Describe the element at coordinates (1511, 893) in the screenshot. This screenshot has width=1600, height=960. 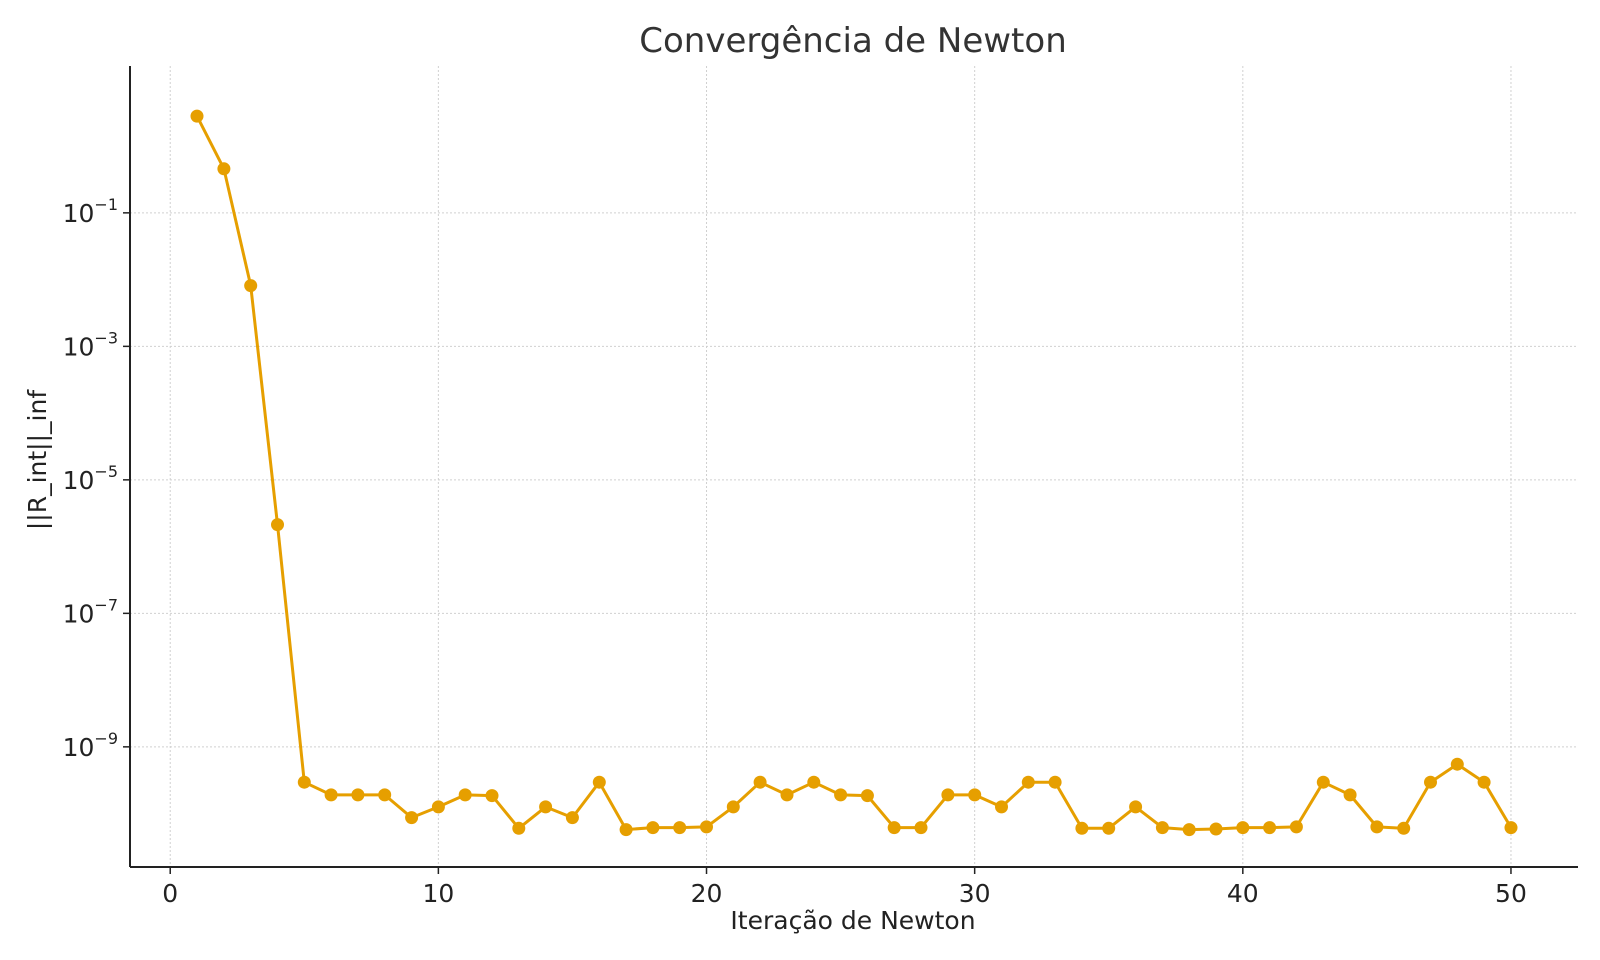
I see `x-tick-label: 50` at that location.